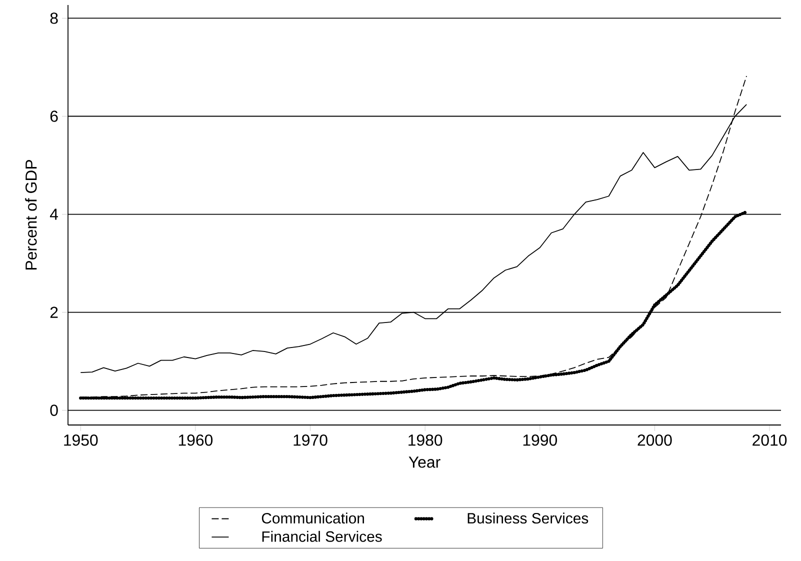  I want to click on x-tick-label: 1960, so click(195, 440).